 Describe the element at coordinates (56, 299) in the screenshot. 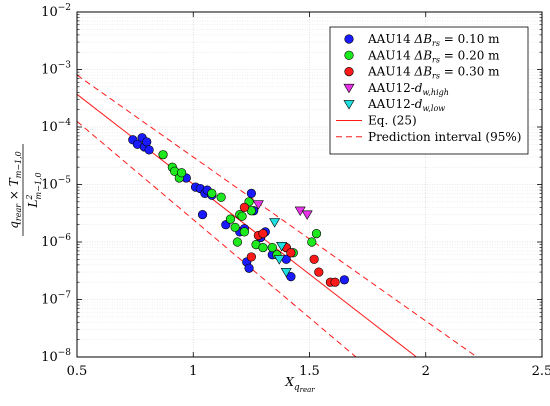

I see `y-tick-label: 10⁻⁷` at that location.